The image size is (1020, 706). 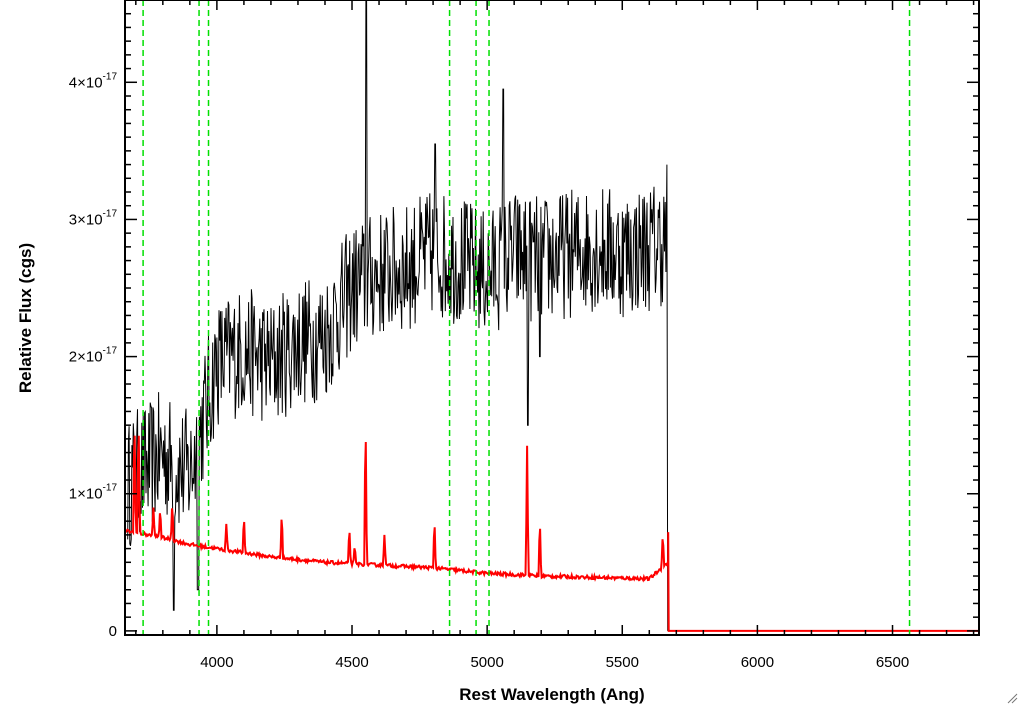 I want to click on y-tick-label: 1×10⁻¹⁷, so click(x=93, y=493).